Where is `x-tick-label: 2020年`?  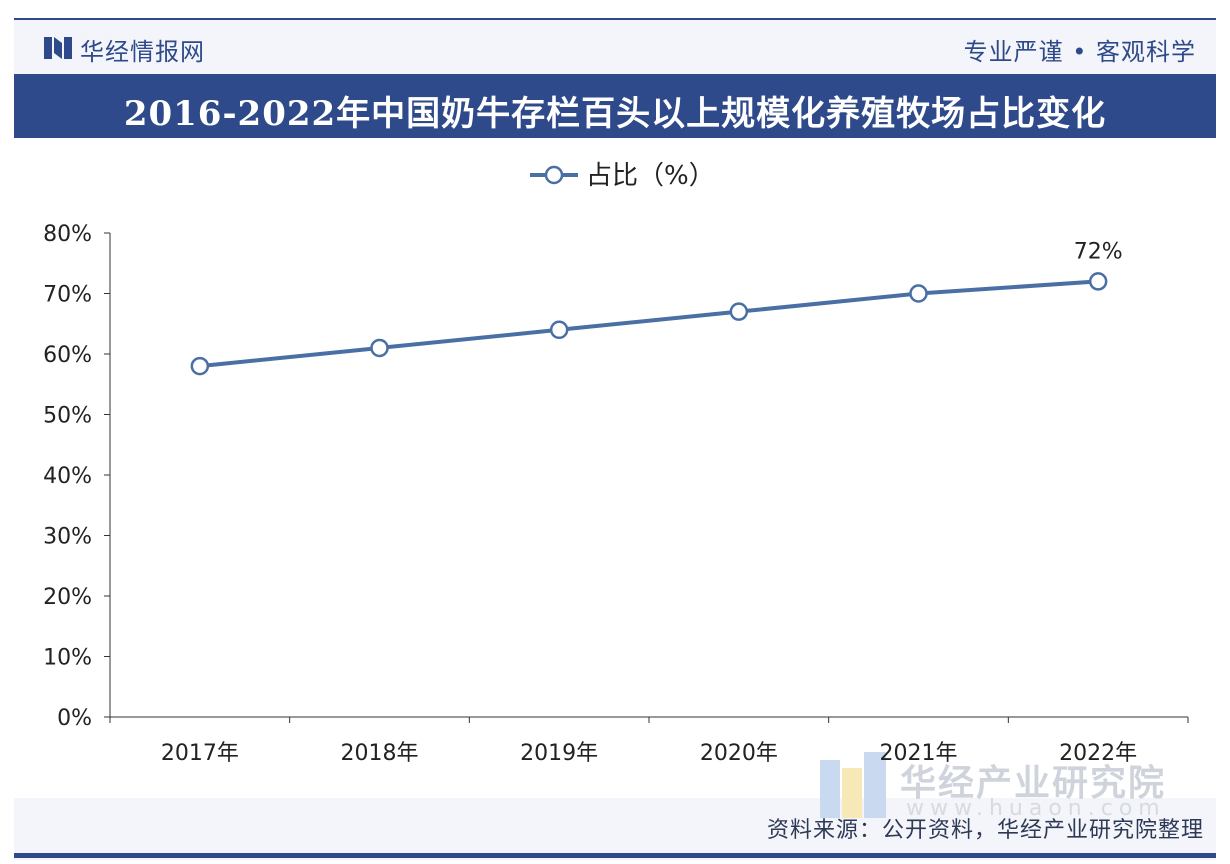 x-tick-label: 2020年 is located at coordinates (739, 753).